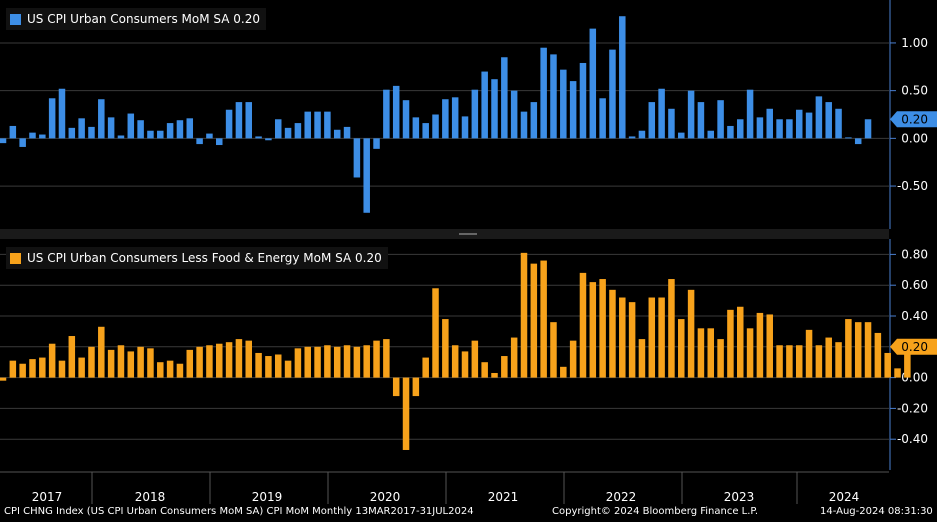 The height and width of the screenshot is (522, 937). Describe the element at coordinates (385, 497) in the screenshot. I see `year-label-2020: 2020` at that location.